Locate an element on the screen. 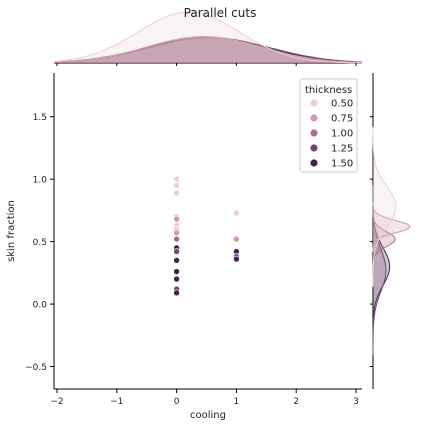 The height and width of the screenshot is (426, 433). x-tick-label: −2 is located at coordinates (56, 402).